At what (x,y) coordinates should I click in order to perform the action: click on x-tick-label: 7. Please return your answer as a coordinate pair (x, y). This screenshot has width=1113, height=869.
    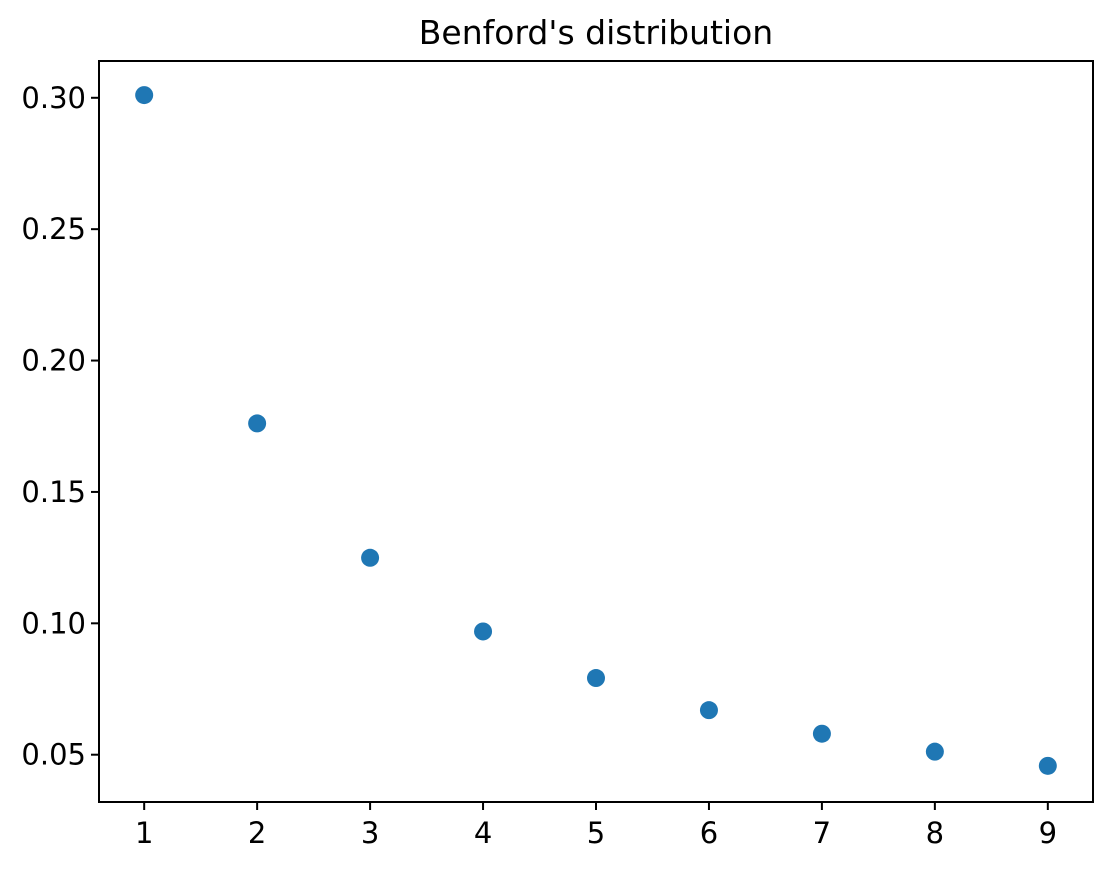
    Looking at the image, I should click on (822, 833).